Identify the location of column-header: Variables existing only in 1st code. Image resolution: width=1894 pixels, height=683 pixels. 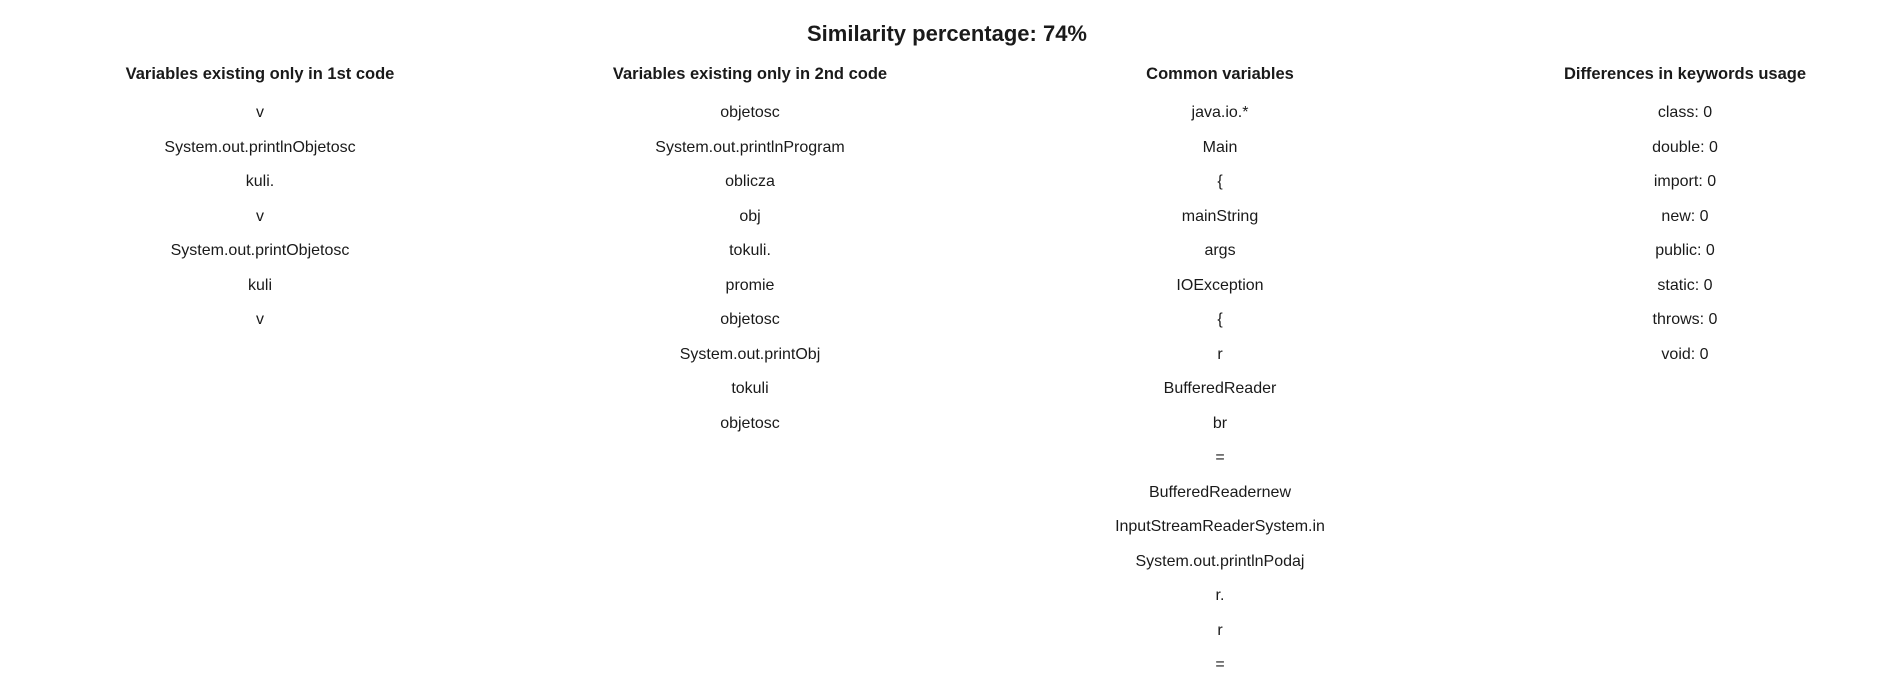
(260, 74).